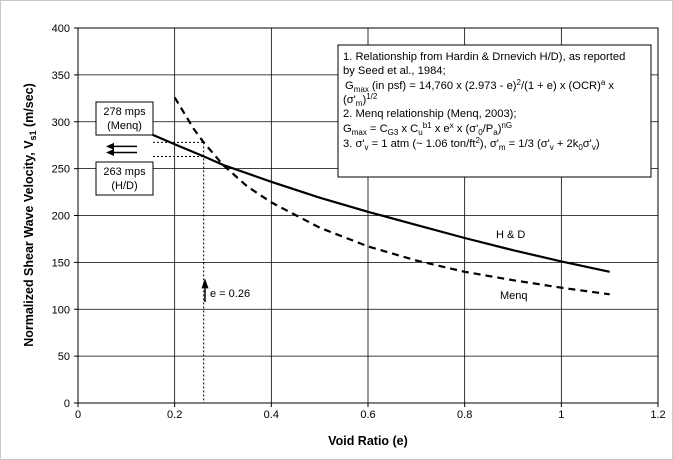 This screenshot has width=673, height=460. What do you see at coordinates (61, 263) in the screenshot?
I see `y-tick-label: 150` at bounding box center [61, 263].